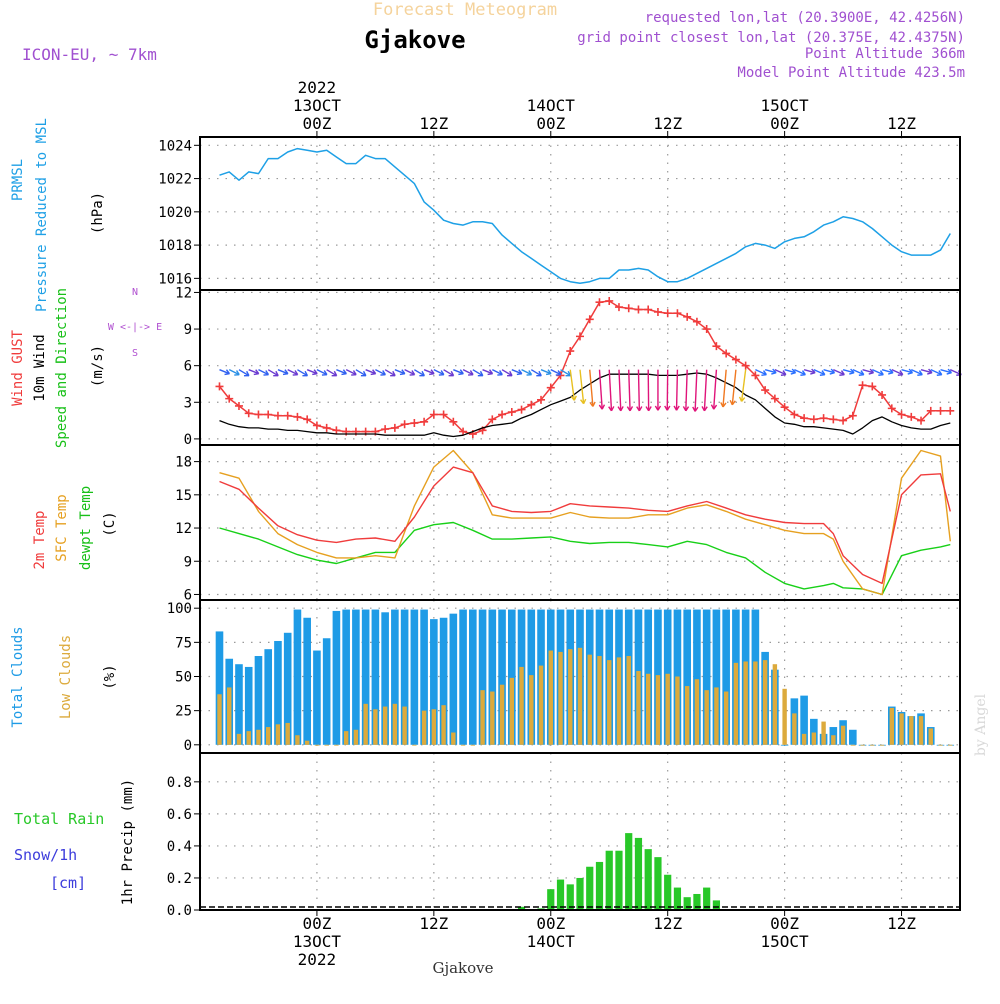 Image resolution: width=1000 pixels, height=1004 pixels. What do you see at coordinates (175, 146) in the screenshot?
I see `y-tick-label: 1024` at bounding box center [175, 146].